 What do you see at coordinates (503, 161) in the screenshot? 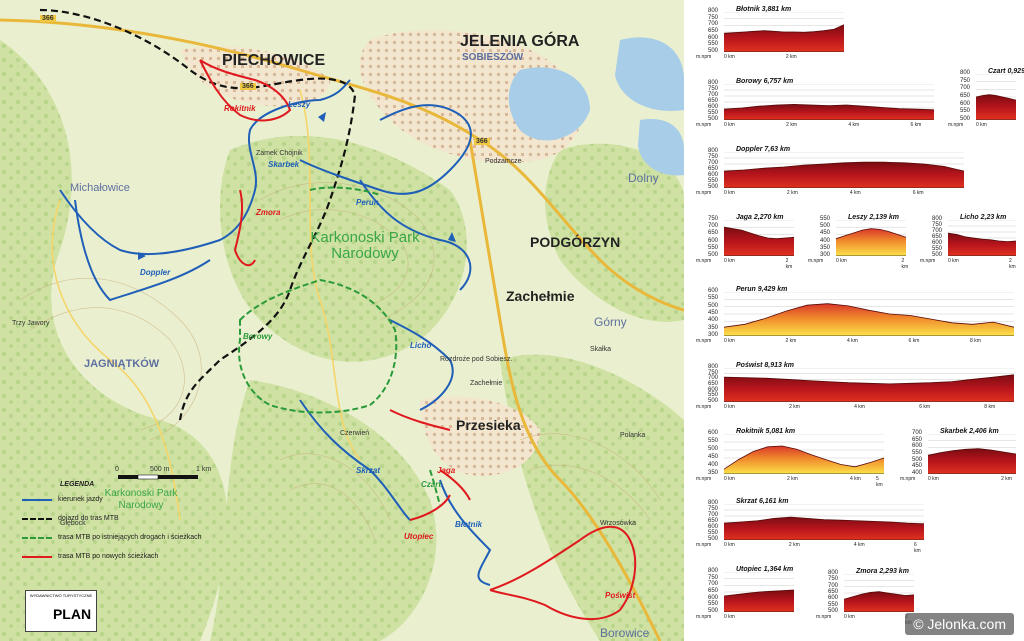
I see `place-name: Podzamcze` at bounding box center [503, 161].